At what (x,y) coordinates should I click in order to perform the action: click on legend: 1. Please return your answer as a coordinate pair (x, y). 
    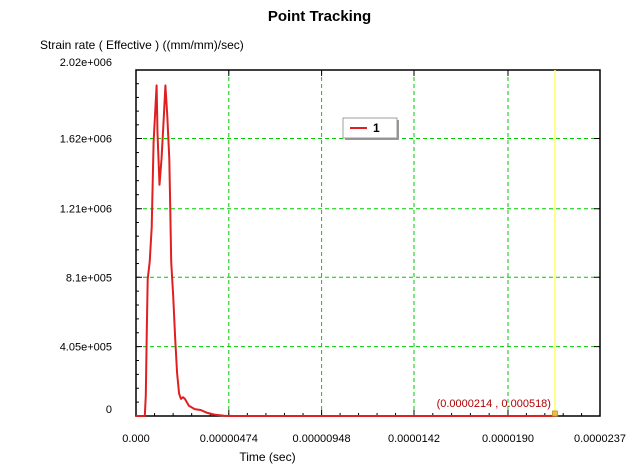
    Looking at the image, I should click on (370, 128).